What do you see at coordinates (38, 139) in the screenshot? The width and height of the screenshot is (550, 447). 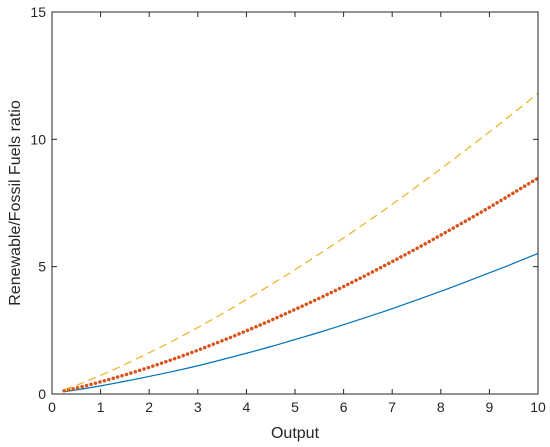 I see `y-tick-label: 10` at bounding box center [38, 139].